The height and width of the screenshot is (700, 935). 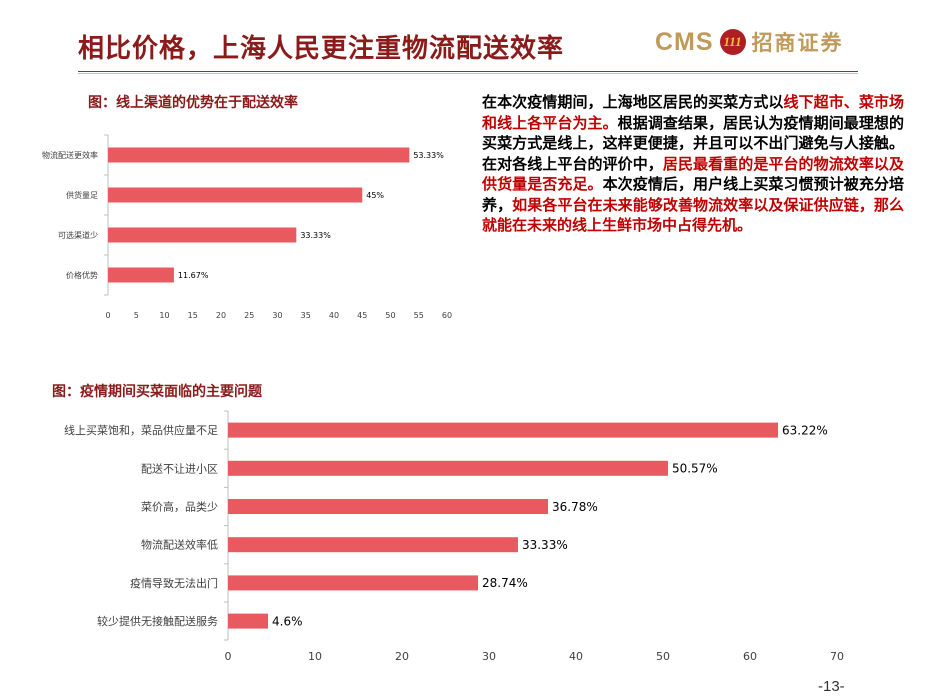 What do you see at coordinates (306, 315) in the screenshot?
I see `x-tick-label: 35` at bounding box center [306, 315].